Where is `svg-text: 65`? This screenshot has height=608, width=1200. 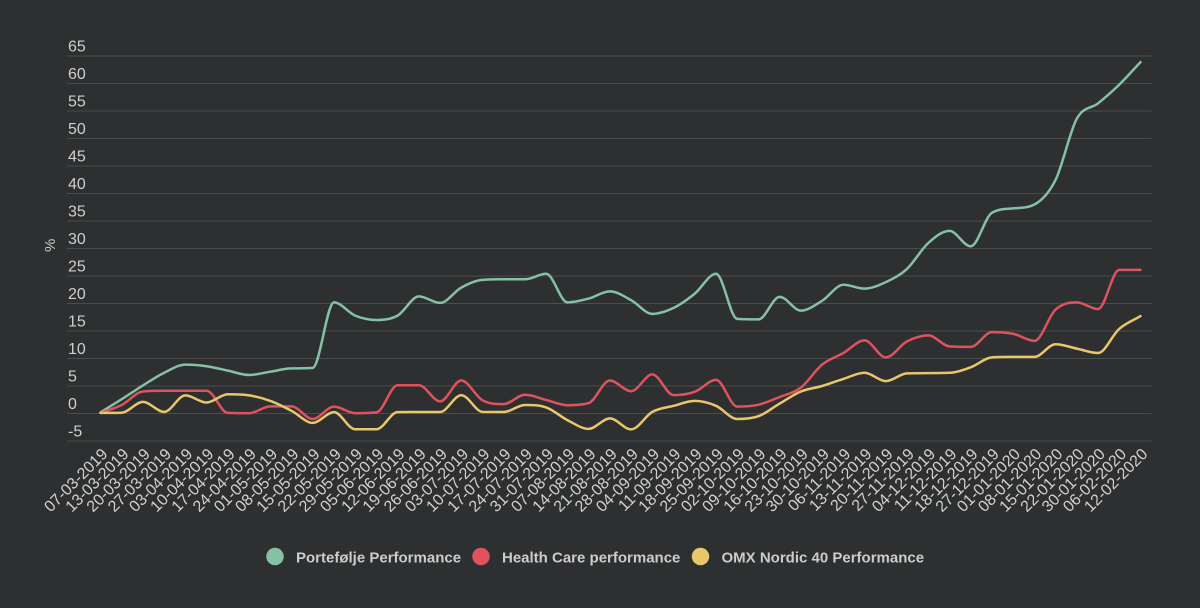
svg-text: 65 is located at coordinates (77, 47).